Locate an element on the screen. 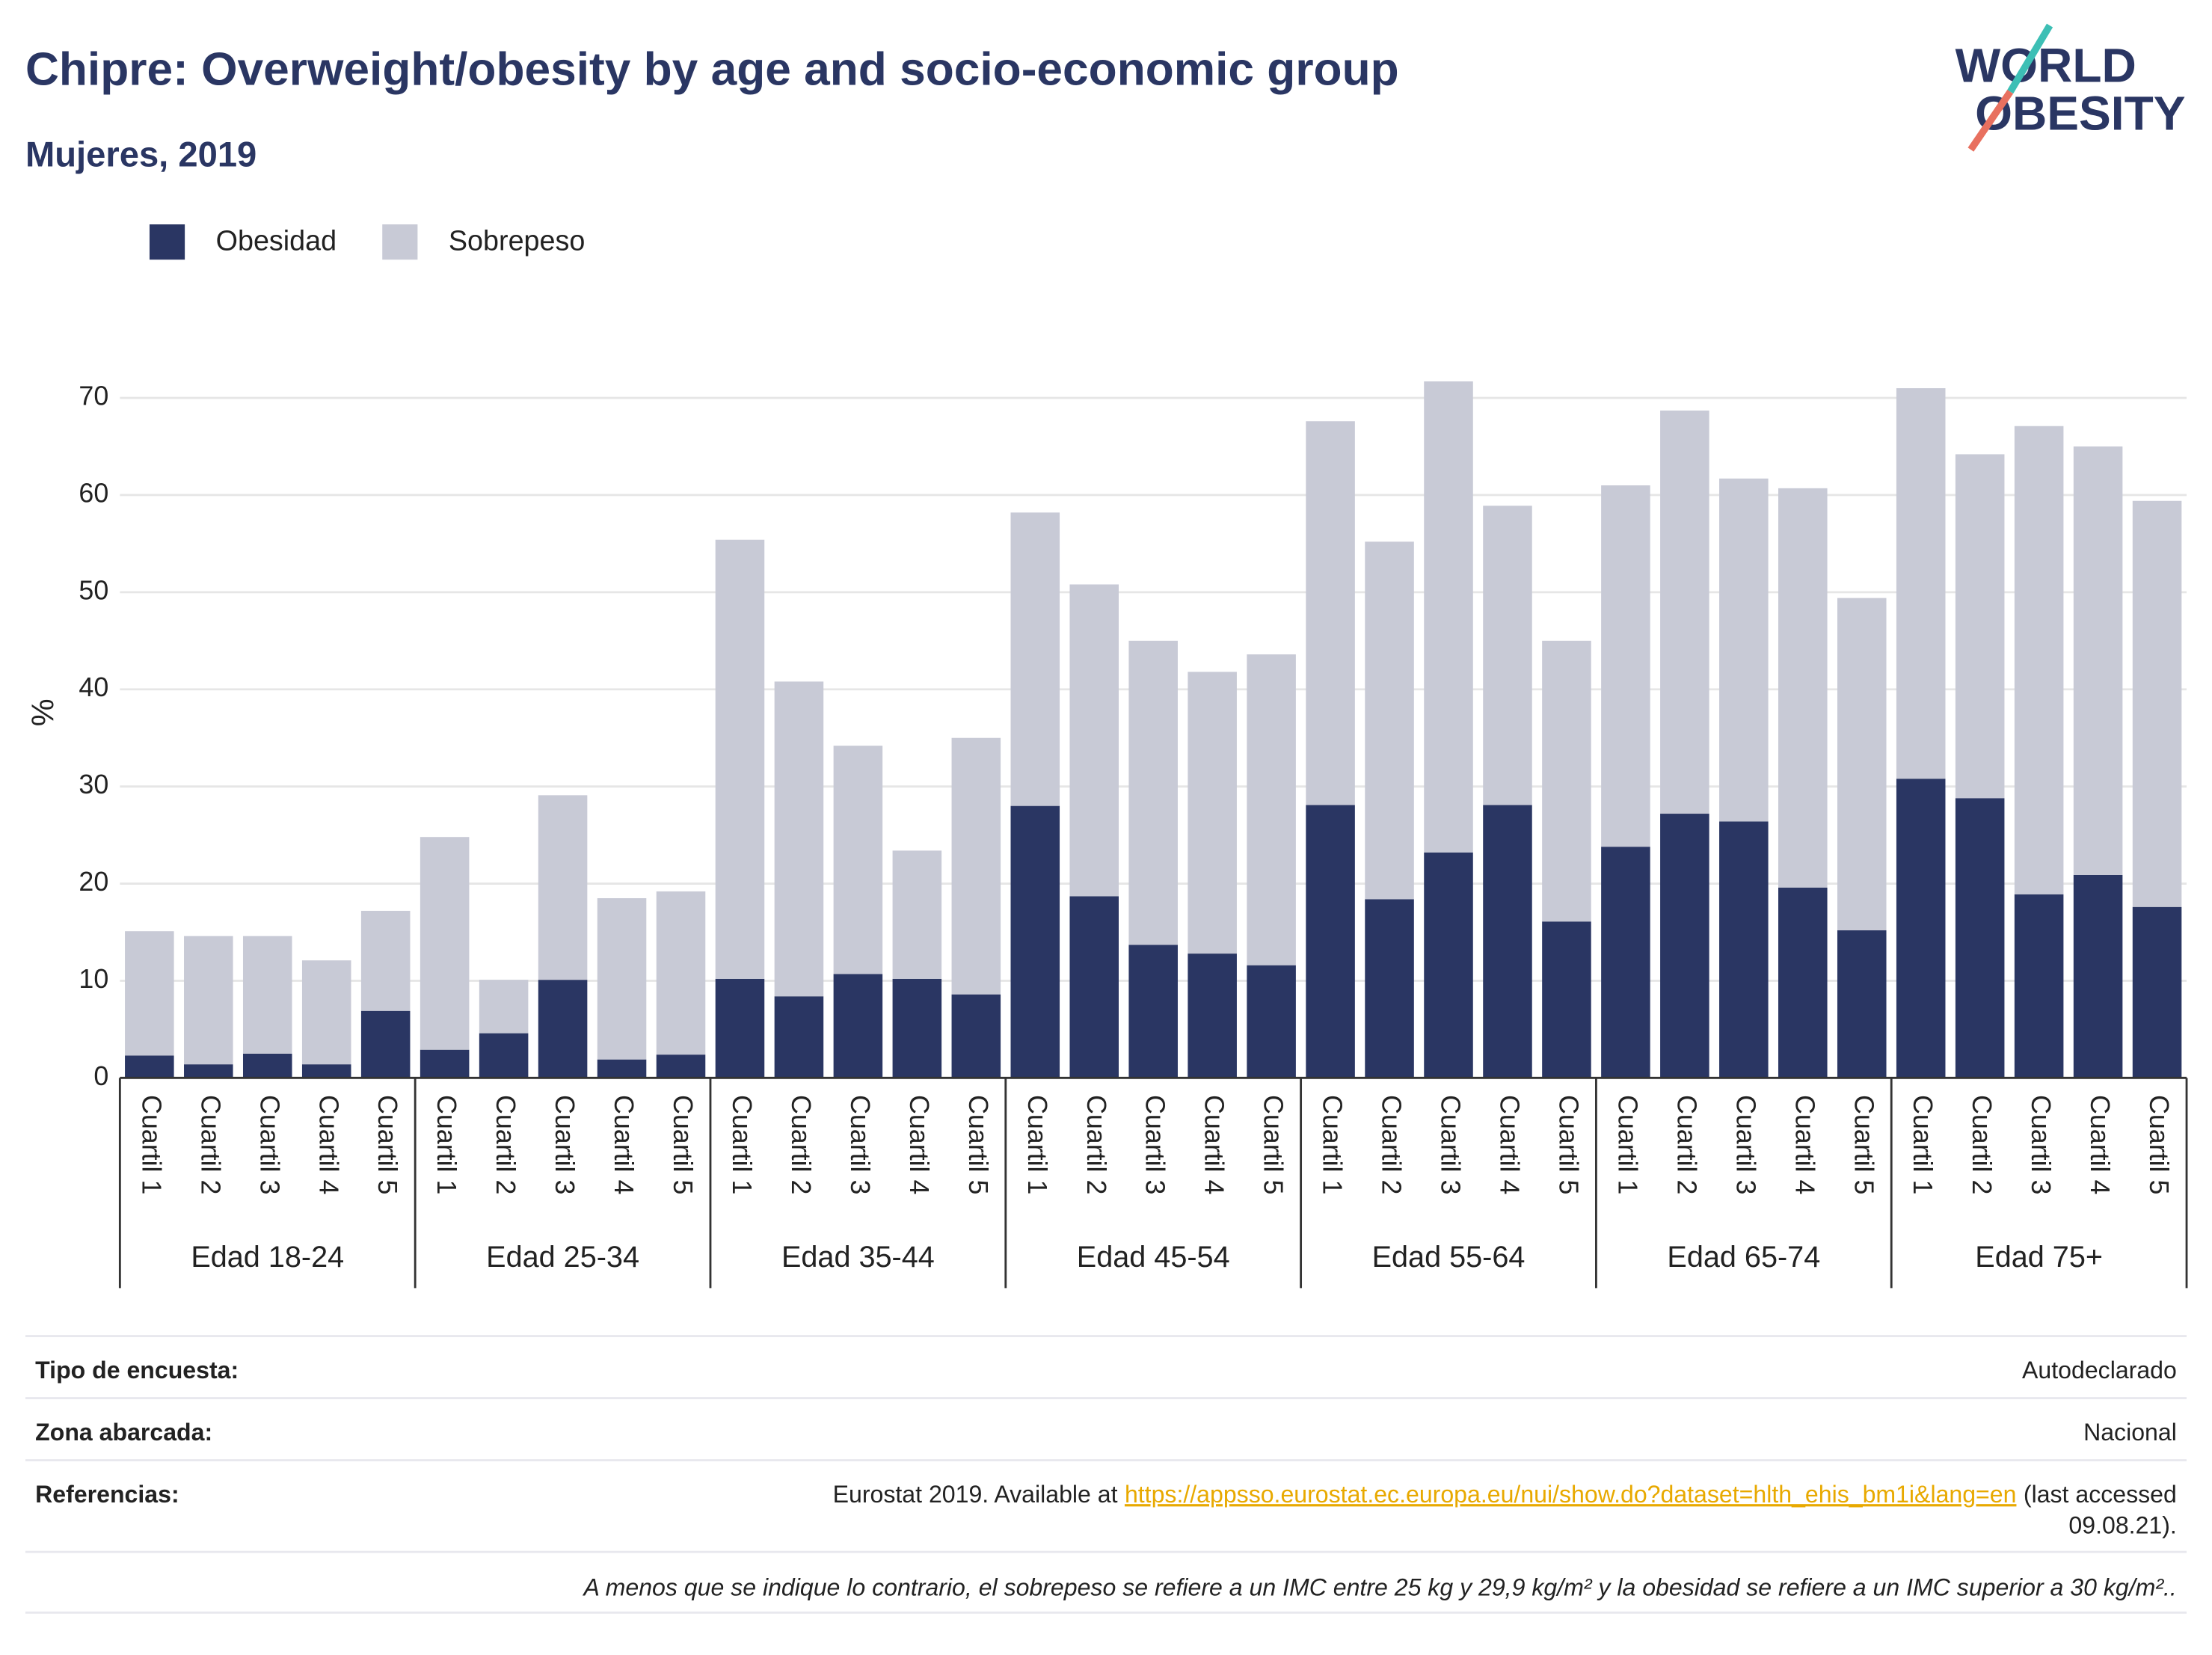 Image resolution: width=2212 pixels, height=1655 pixels. group-label: Edad 35-44 is located at coordinates (858, 1257).